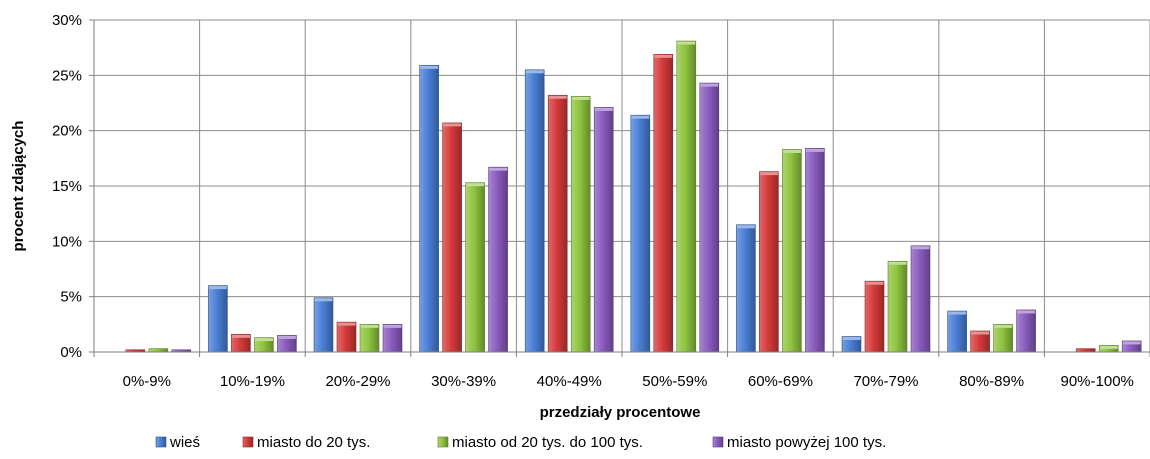 The width and height of the screenshot is (1150, 459). What do you see at coordinates (67, 131) in the screenshot?
I see `y-tick-label: 20%` at bounding box center [67, 131].